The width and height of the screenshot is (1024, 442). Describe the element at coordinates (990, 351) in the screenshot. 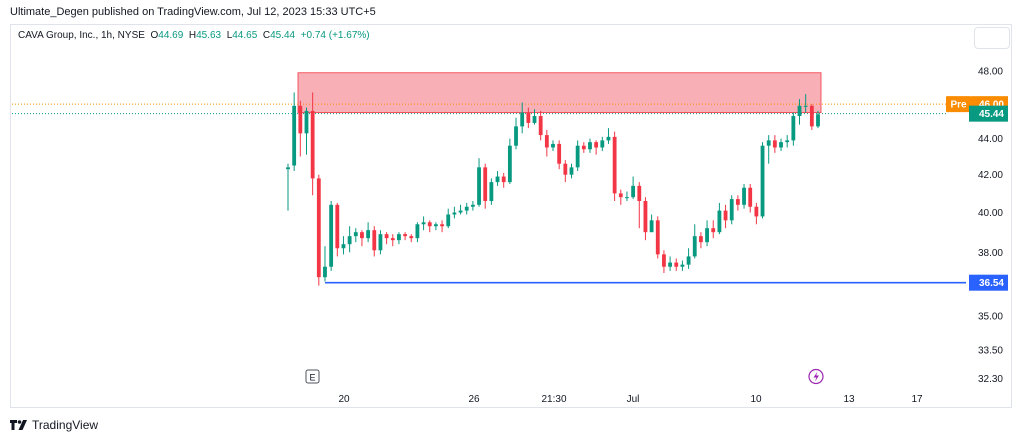

I see `y-tick-label: 33.50` at that location.